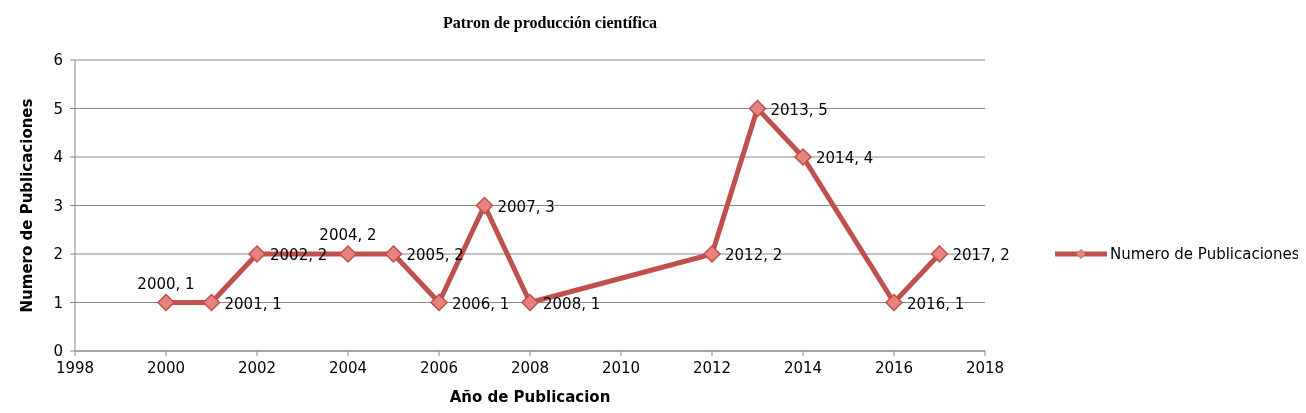 This screenshot has width=1306, height=413. I want to click on x-tick-label: 2004, so click(348, 368).